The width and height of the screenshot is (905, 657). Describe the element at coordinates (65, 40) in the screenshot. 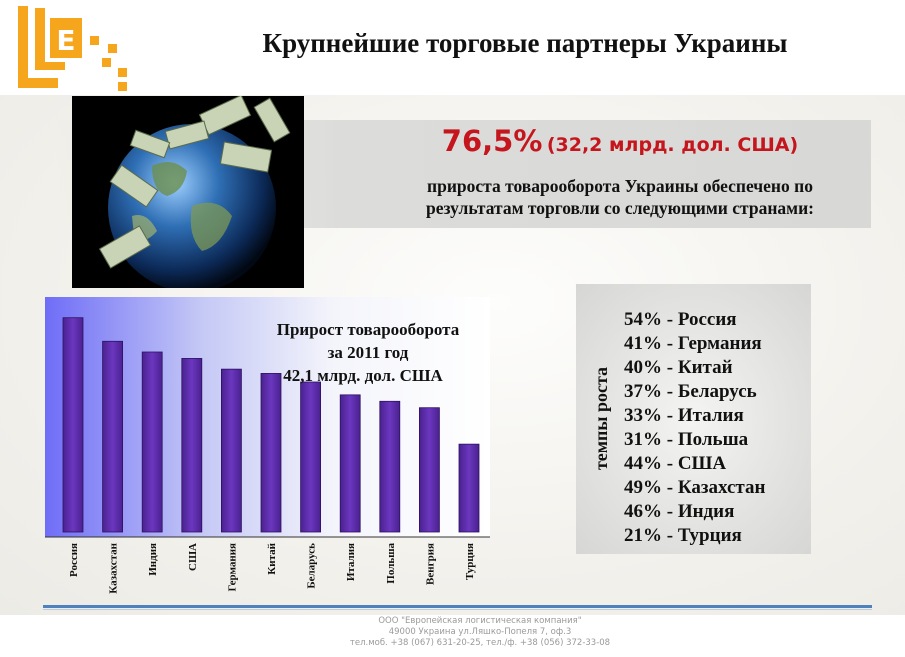

I see `logo-letter: E` at that location.